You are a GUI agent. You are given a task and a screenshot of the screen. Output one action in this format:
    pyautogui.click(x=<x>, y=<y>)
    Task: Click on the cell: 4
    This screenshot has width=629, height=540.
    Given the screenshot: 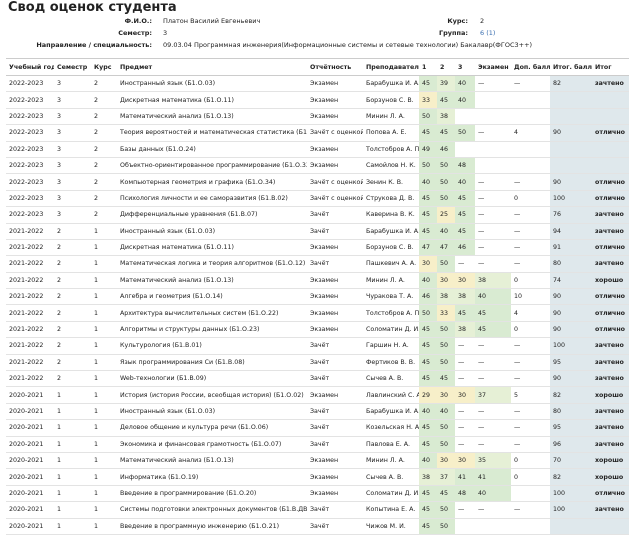 What is the action you would take?
    pyautogui.click(x=530, y=313)
    